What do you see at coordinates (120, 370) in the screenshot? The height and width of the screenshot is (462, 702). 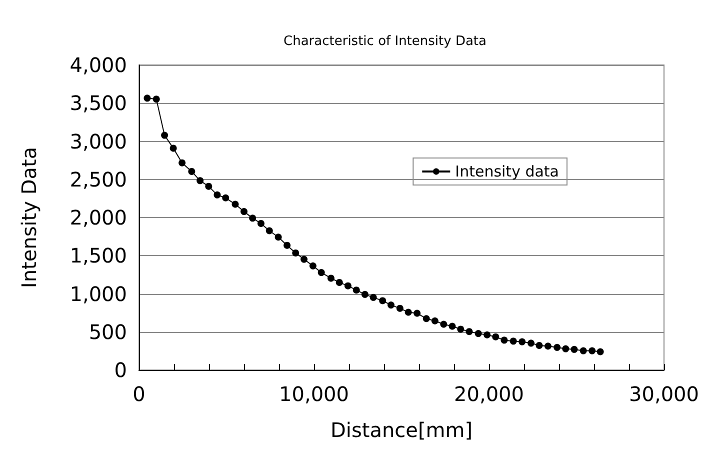 I see `y-tick-label: 0` at bounding box center [120, 370].